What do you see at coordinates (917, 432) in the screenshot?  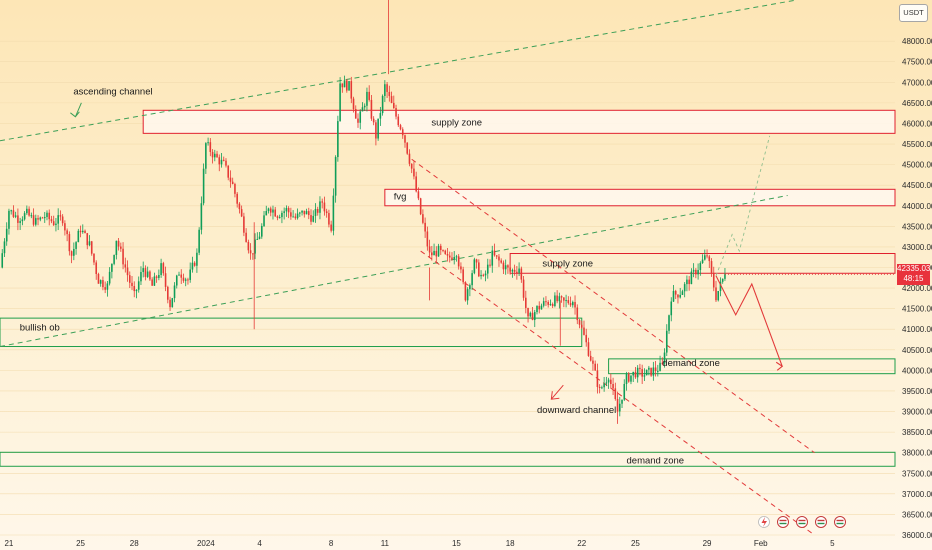 I see `y-tick-label: 38500.00` at bounding box center [917, 432].